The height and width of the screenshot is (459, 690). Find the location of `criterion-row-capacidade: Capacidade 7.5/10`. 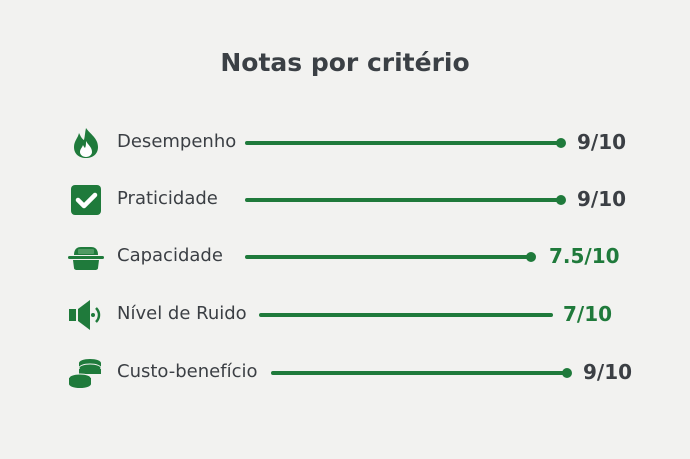

criterion-row-capacidade: Capacidade 7.5/10 is located at coordinates (345, 257).